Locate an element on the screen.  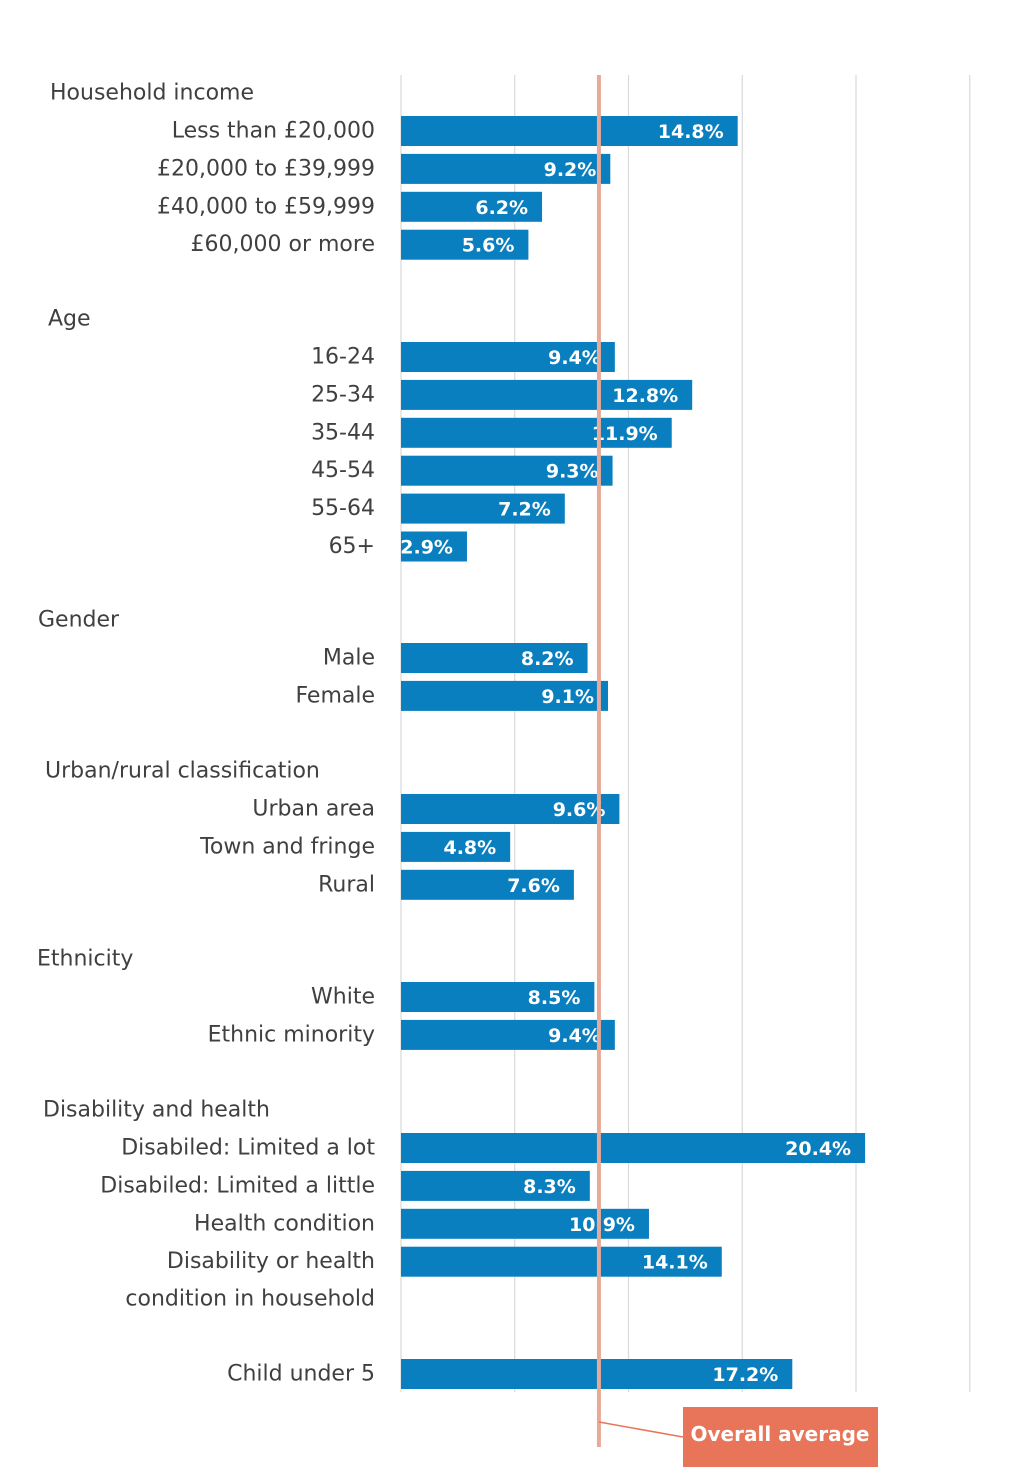
data-label: 20.4% is located at coordinates (818, 1149).